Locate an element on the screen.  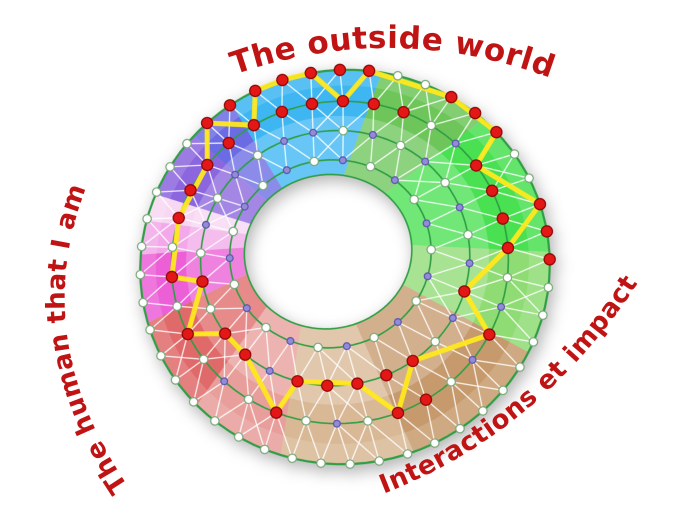
sector-pink-light is located at coordinates (192, 235).